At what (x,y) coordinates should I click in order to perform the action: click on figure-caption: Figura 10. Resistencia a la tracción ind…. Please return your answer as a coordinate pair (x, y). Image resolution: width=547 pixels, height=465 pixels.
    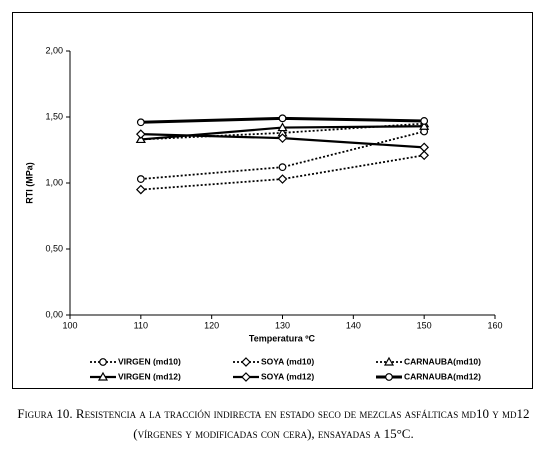
    Looking at the image, I should click on (273, 423).